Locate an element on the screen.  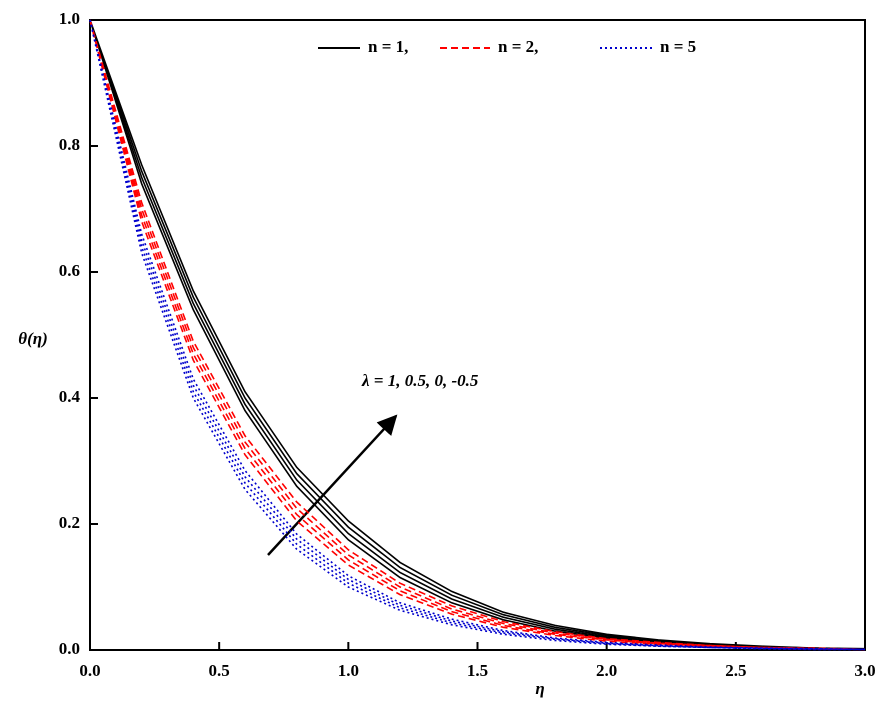
x-tick-label: 1.0 is located at coordinates (348, 670).